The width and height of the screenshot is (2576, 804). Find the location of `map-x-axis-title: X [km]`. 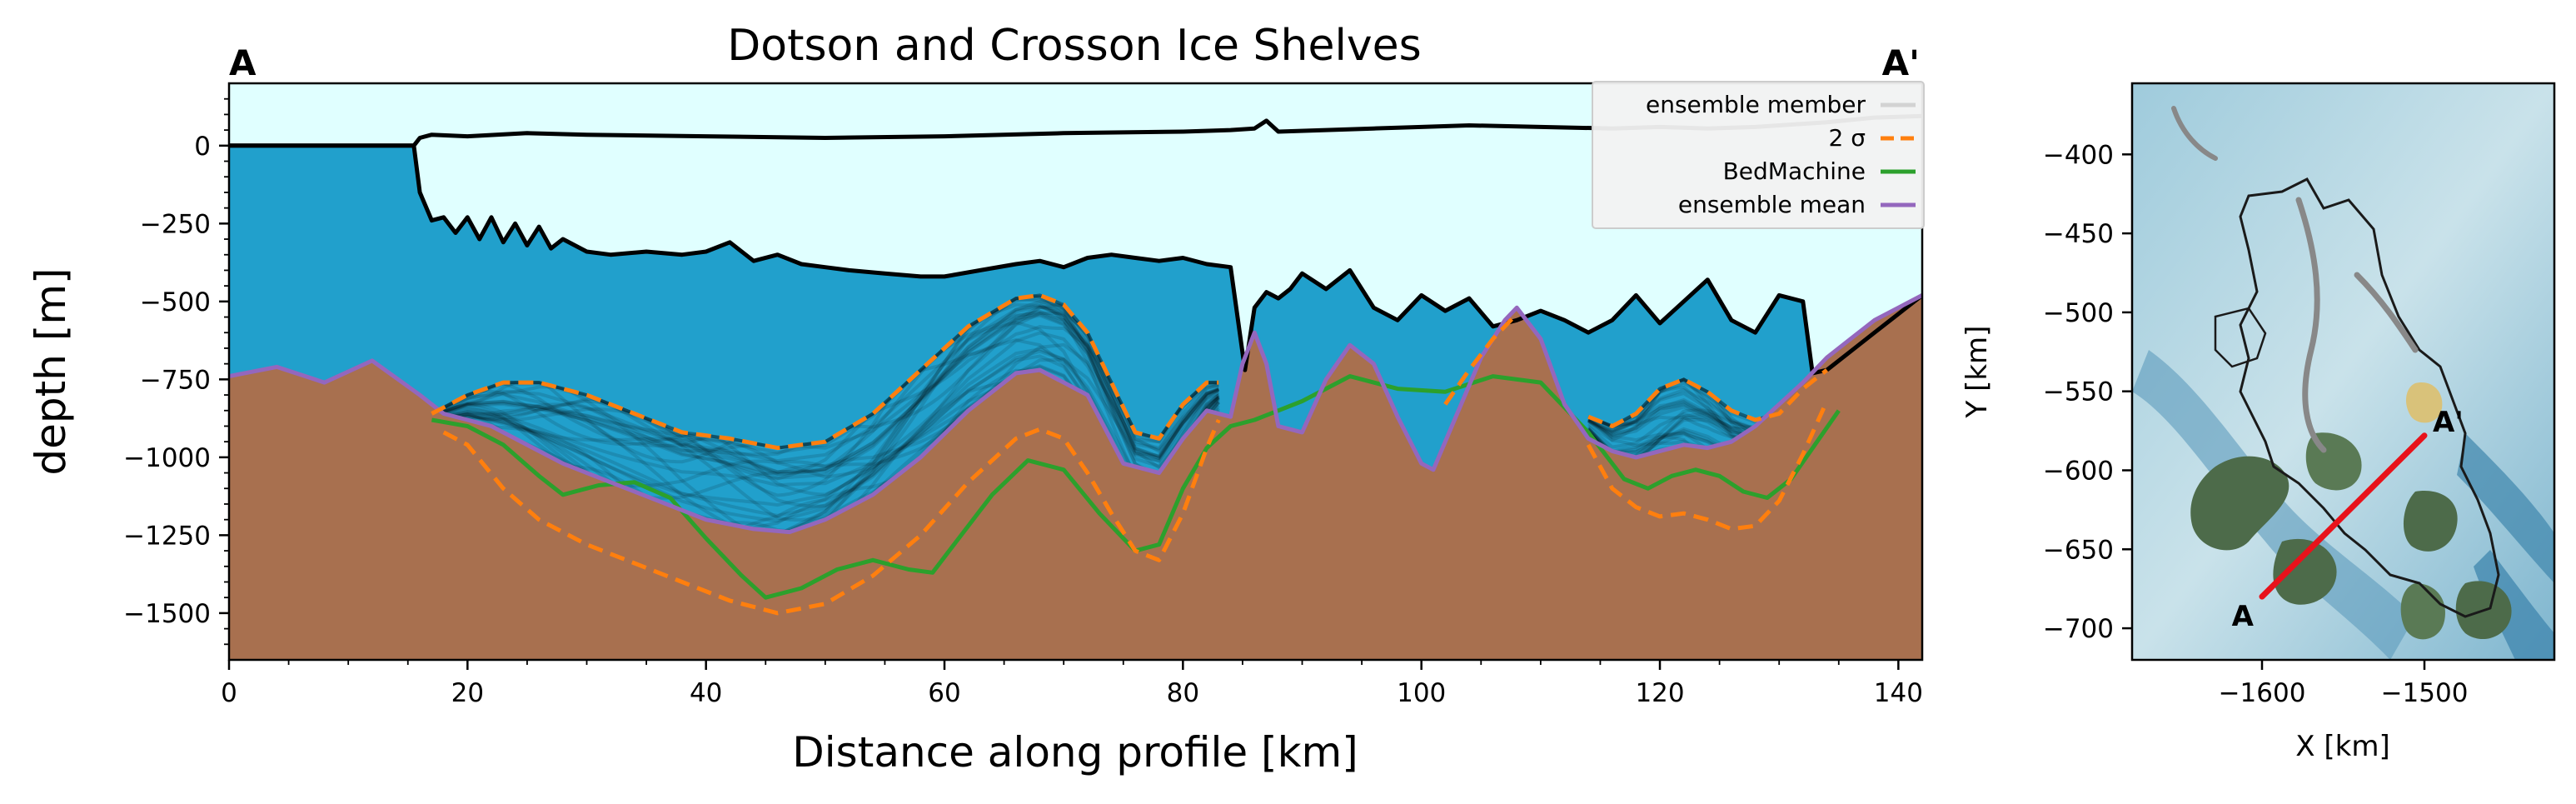

map-x-axis-title: X [km] is located at coordinates (2342, 747).